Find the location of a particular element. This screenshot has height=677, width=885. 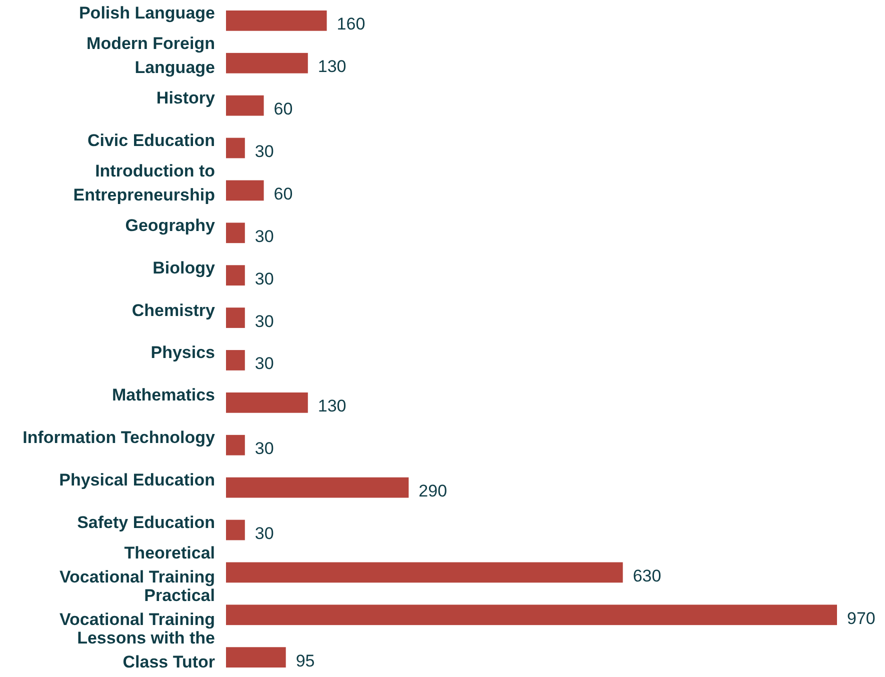

data-label: 290 is located at coordinates (433, 491).